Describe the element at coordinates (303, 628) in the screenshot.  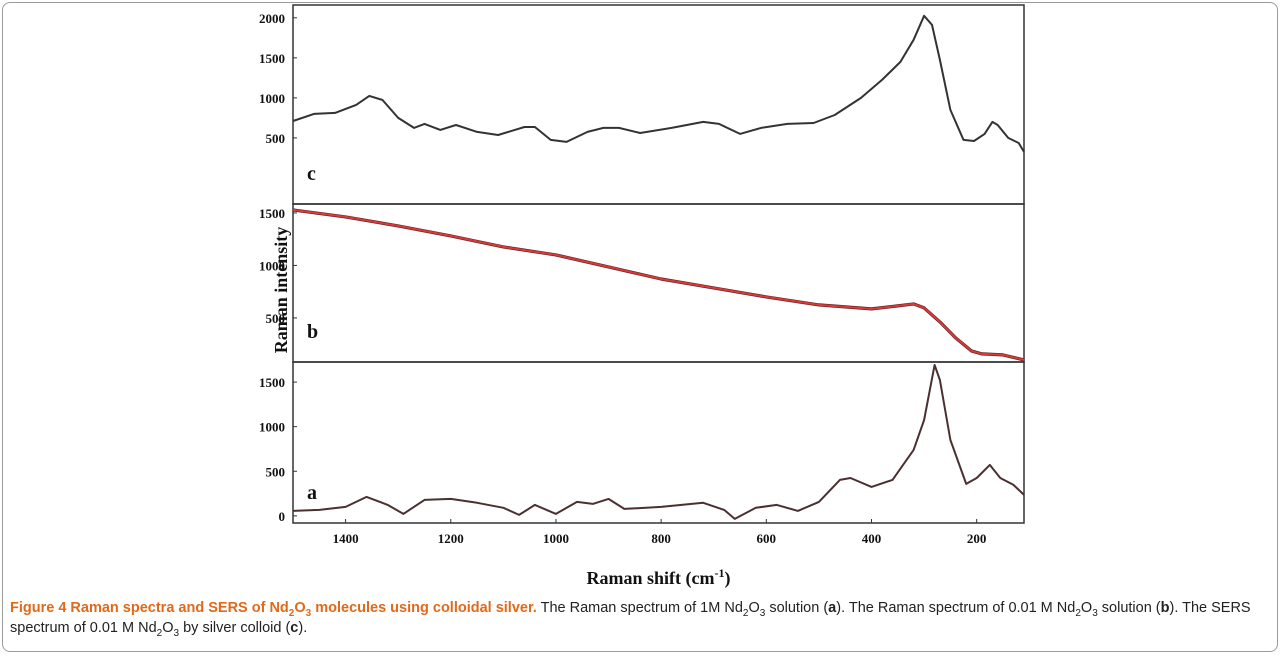
I see `caption-run: ).` at that location.